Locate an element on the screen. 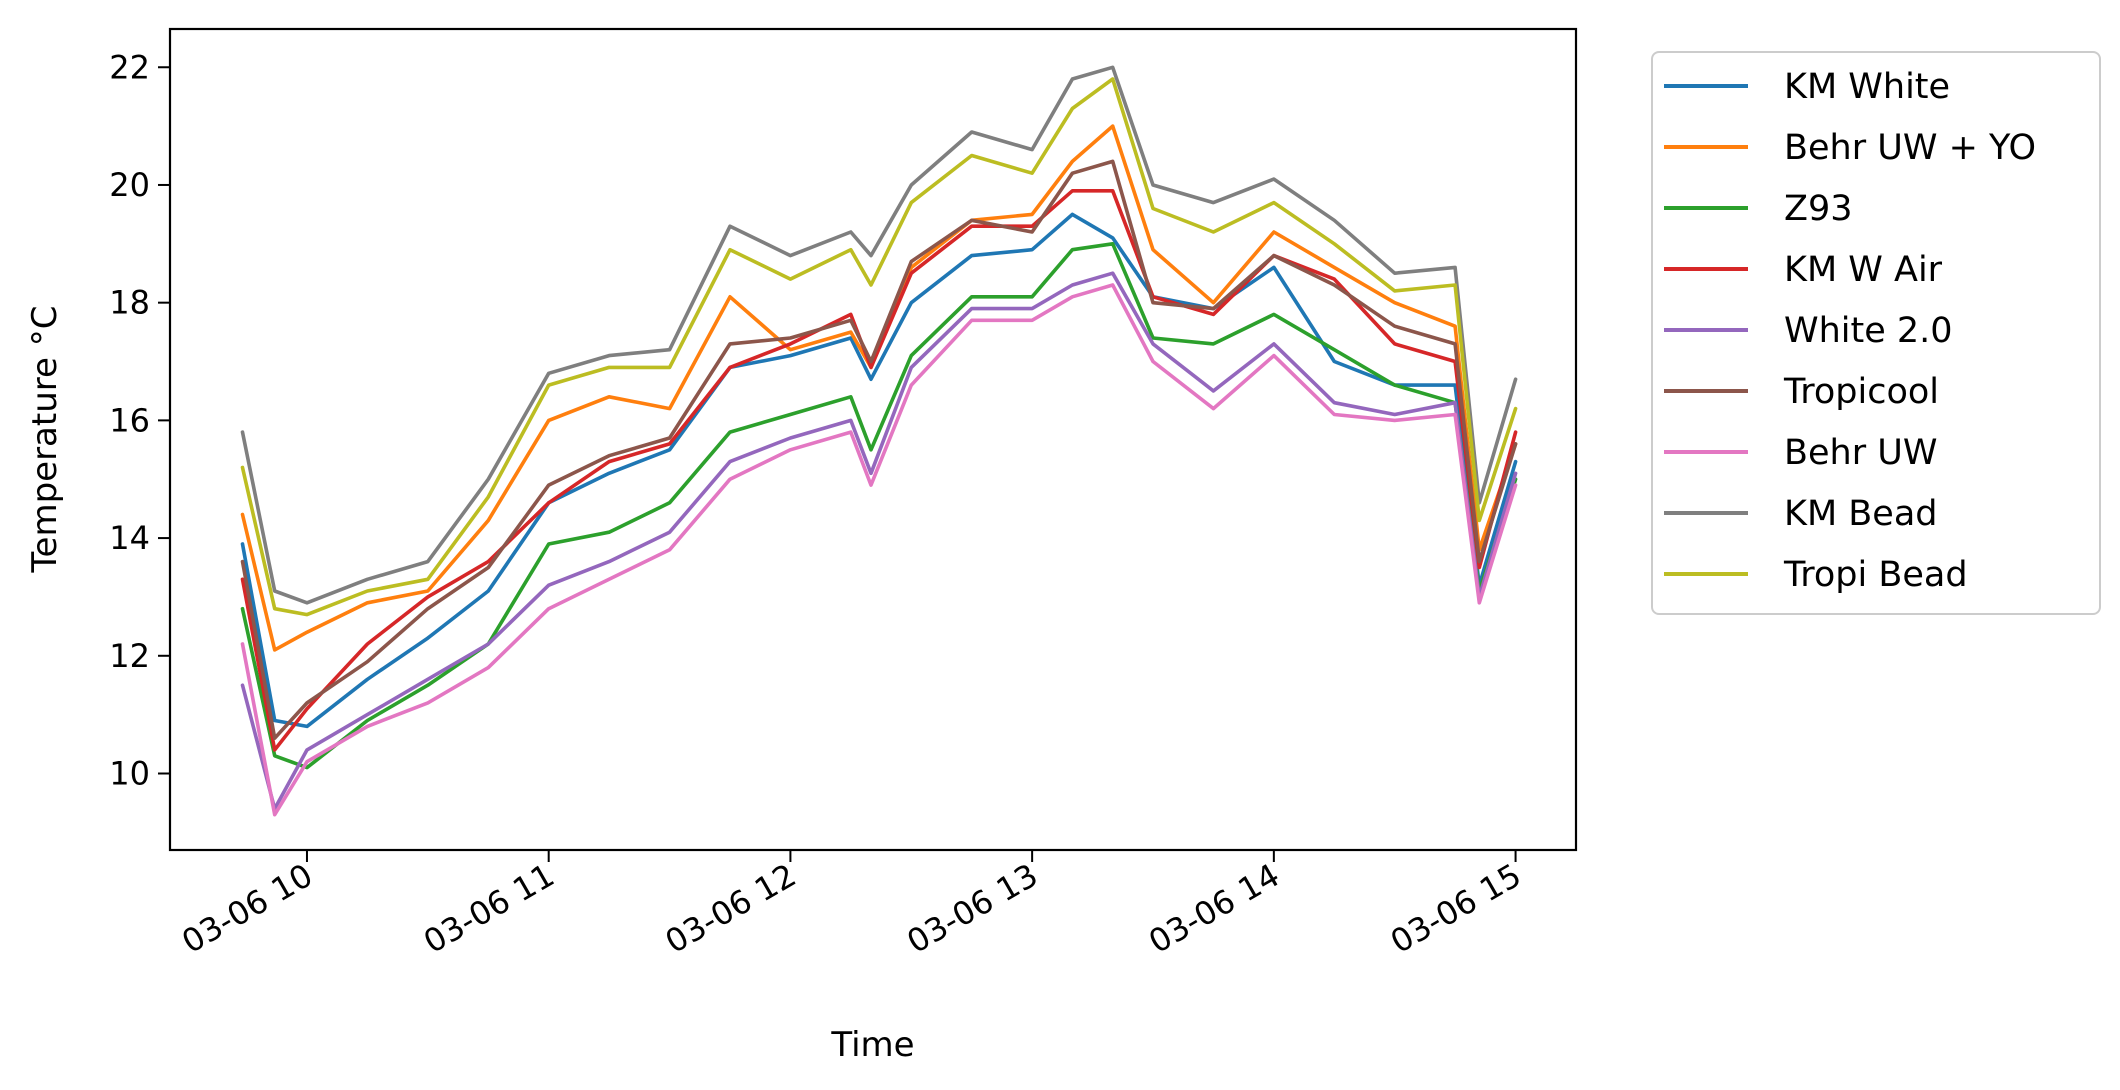 This screenshot has width=2120, height=1090. y-axis-label: Temperature °C is located at coordinates (45, 440).